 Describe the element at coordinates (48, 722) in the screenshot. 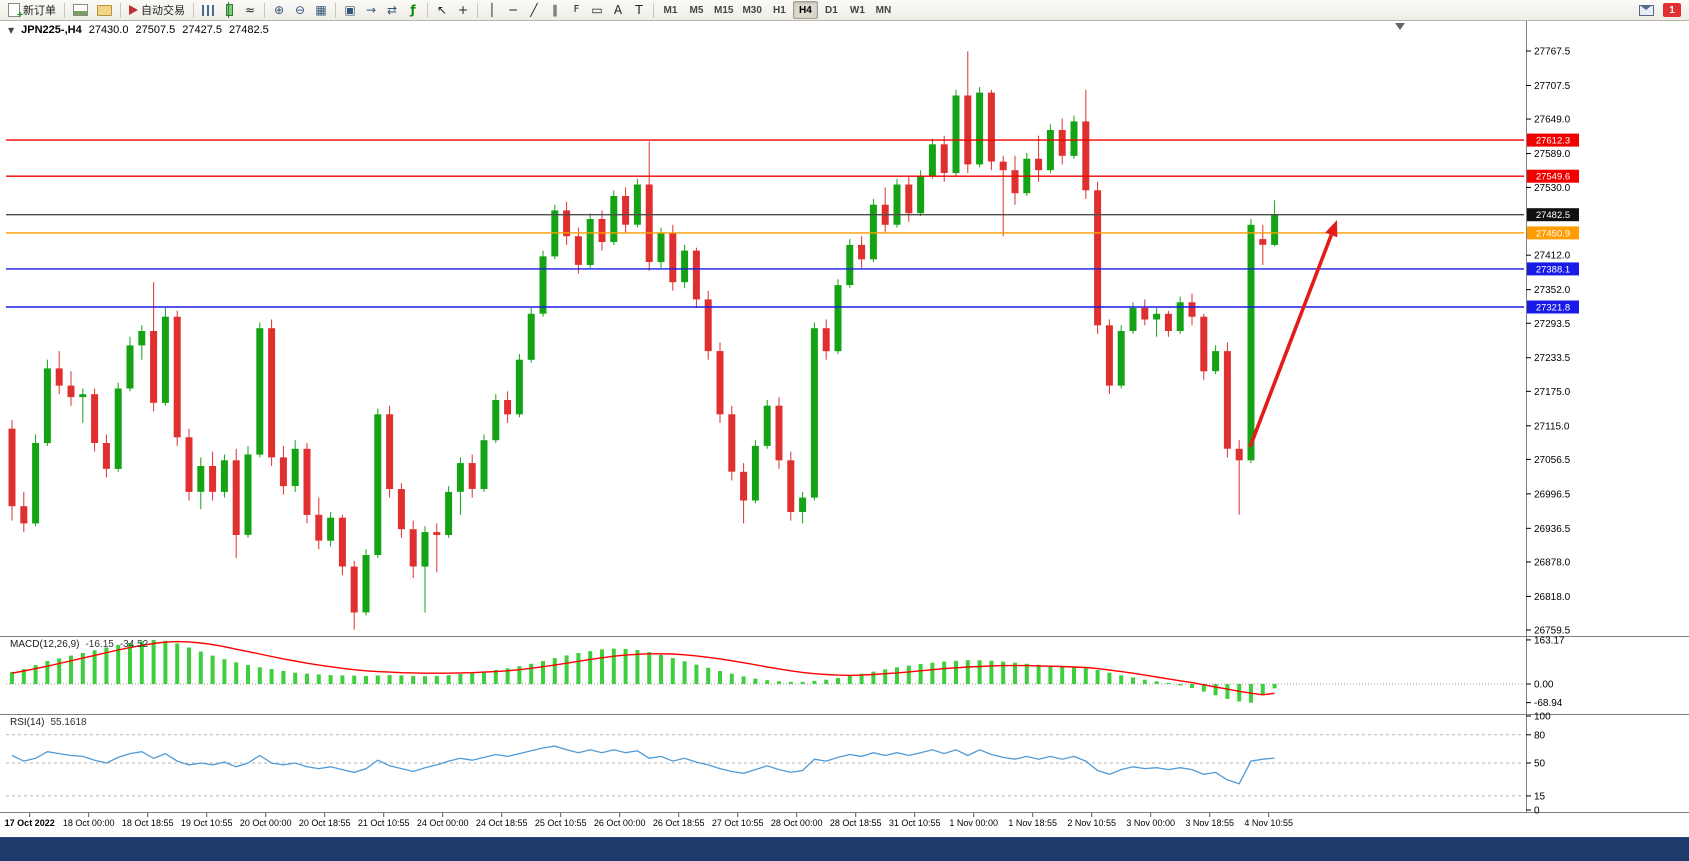

I see `rsi-indicator-label: RSI(14) 55.1618` at that location.